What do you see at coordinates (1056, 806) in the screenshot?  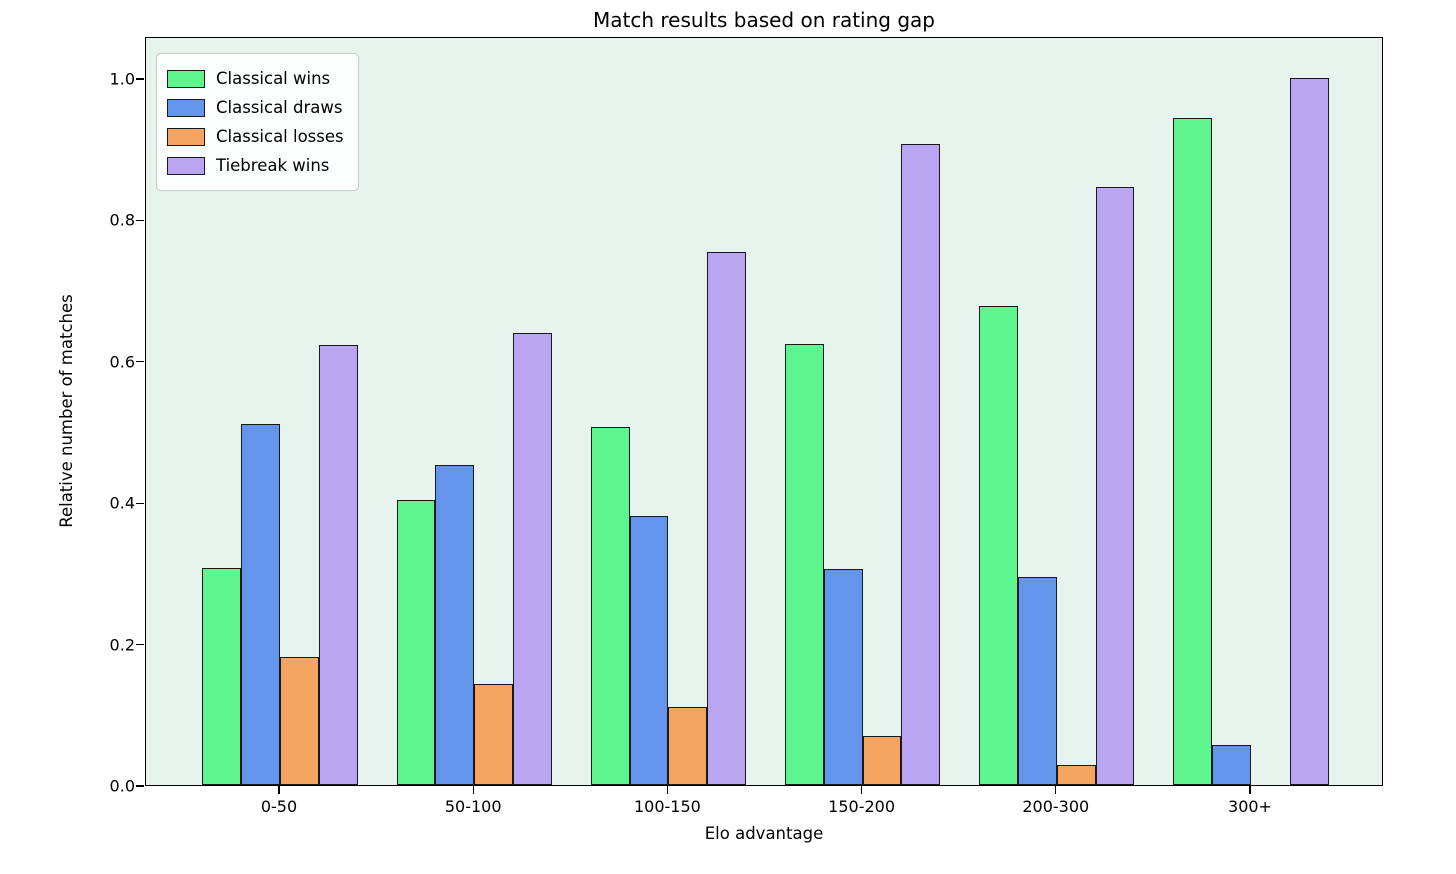 I see `x-tick-label-200-300: 200-300` at bounding box center [1056, 806].